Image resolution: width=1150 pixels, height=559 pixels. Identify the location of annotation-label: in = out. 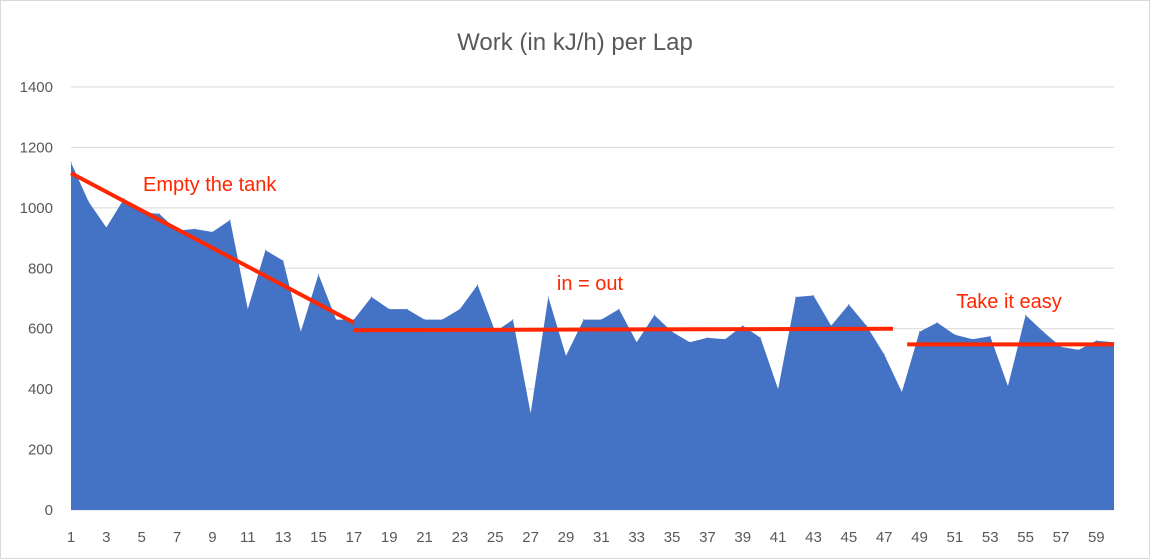
(590, 284).